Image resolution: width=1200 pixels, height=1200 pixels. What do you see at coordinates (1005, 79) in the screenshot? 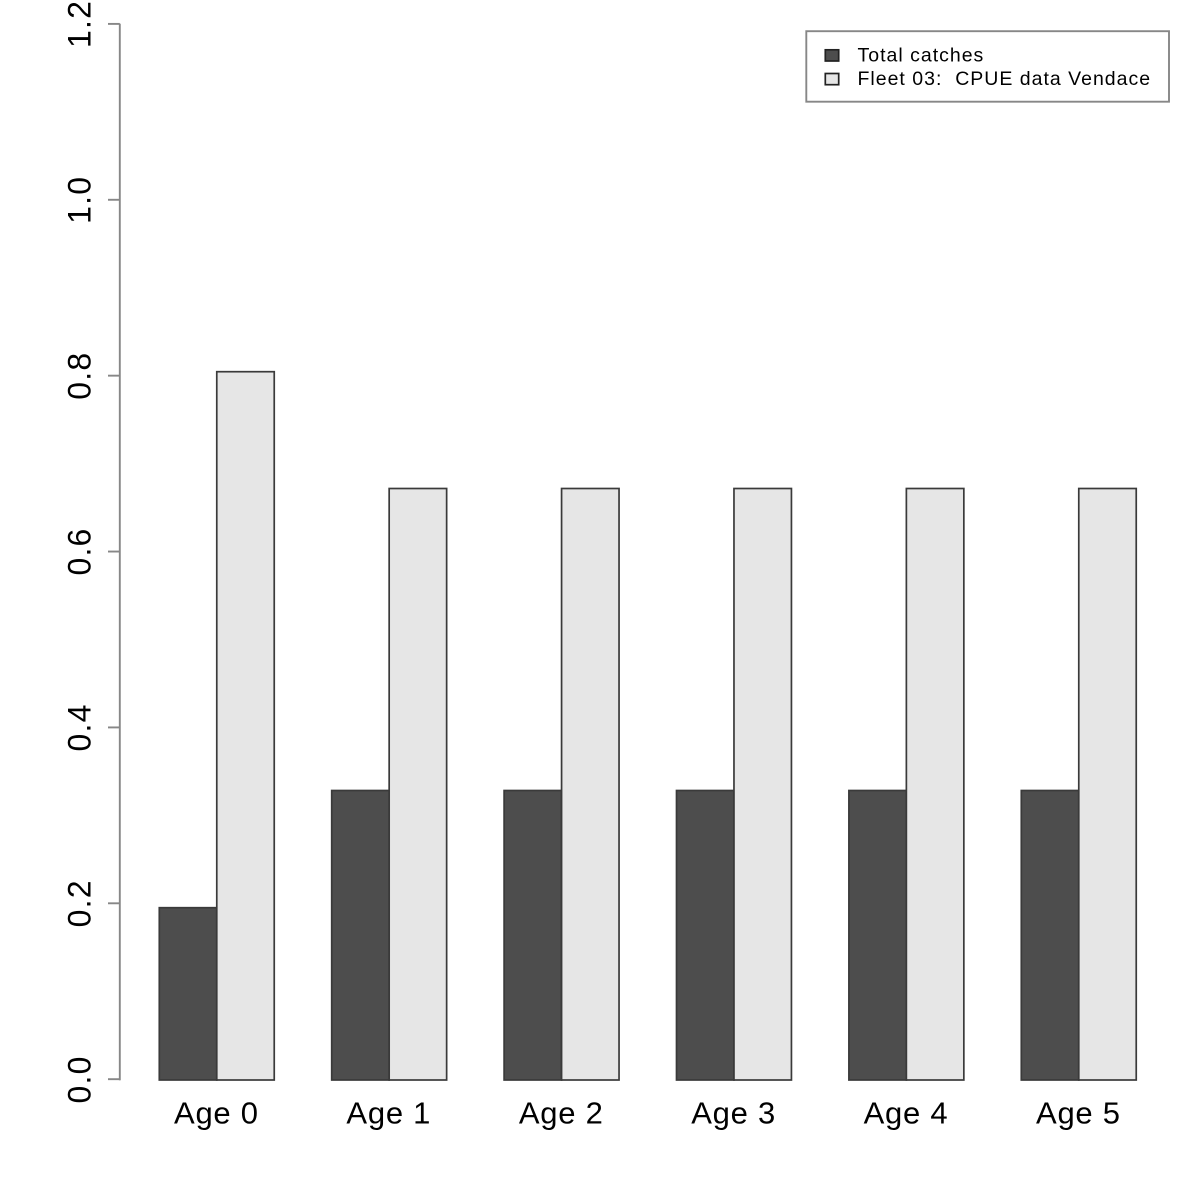
I see `svg-text: Fleet 03: CPUE data Vendace` at bounding box center [1005, 79].